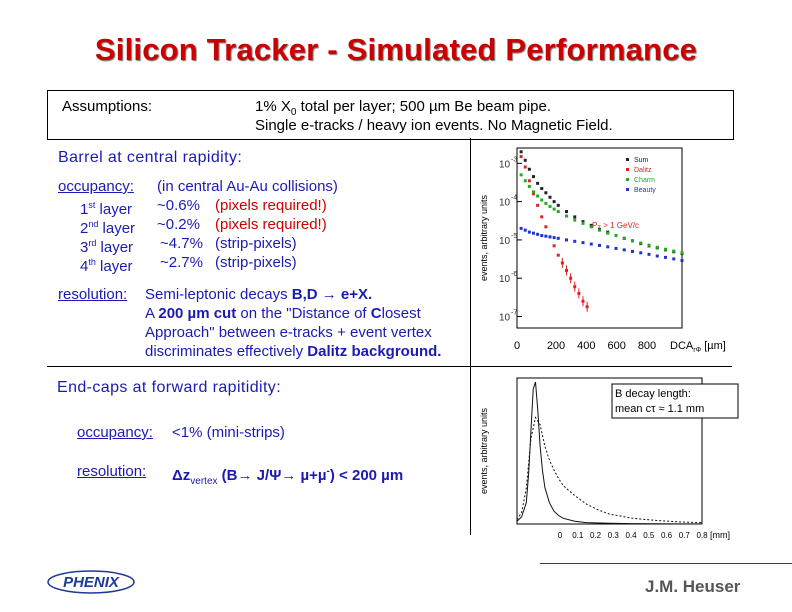 Image resolution: width=792 pixels, height=612 pixels. I want to click on endcap-resolution-value: Δzvertex (B→ J/Ψ→ µ+µ-) < 200 µm, so click(288, 476).